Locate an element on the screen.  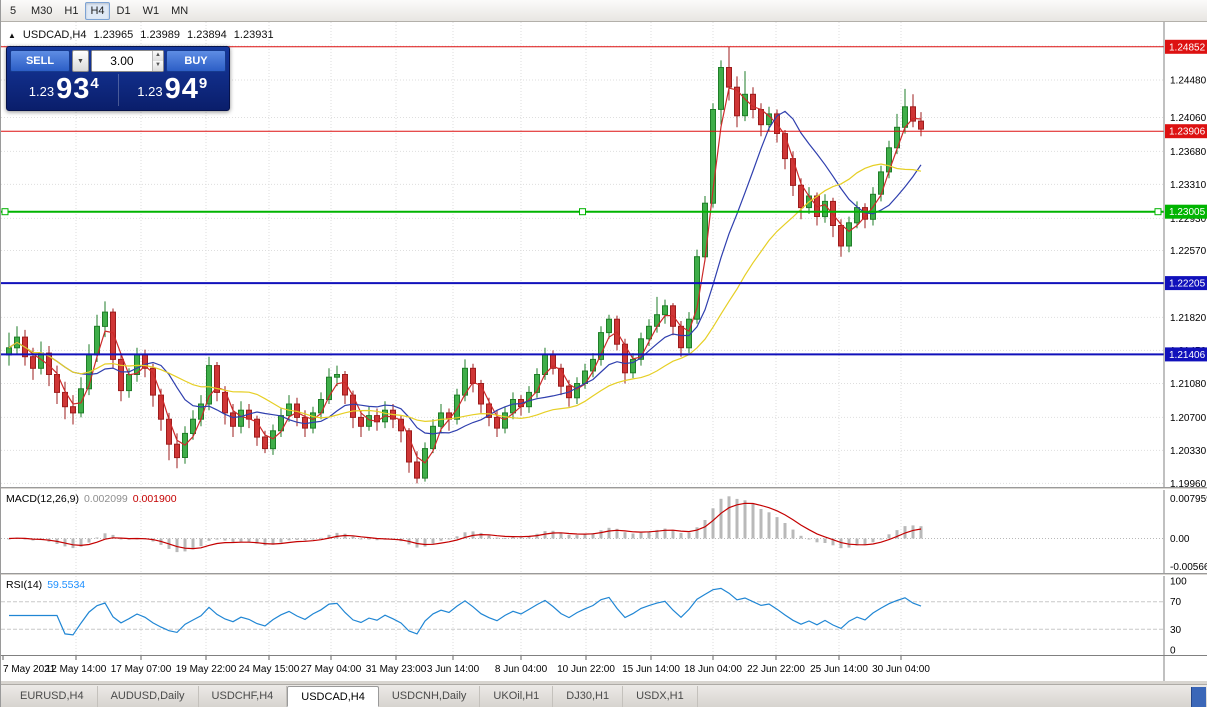
buy-price-base: 1.23 is located at coordinates (150, 91).